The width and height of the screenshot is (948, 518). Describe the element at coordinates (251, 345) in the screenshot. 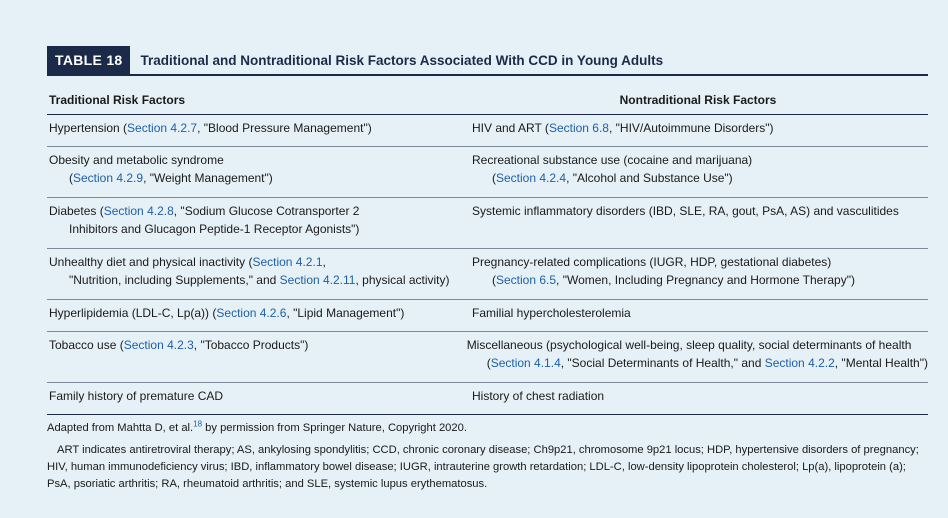

I see `cell-text: , "Tobacco Products")` at that location.